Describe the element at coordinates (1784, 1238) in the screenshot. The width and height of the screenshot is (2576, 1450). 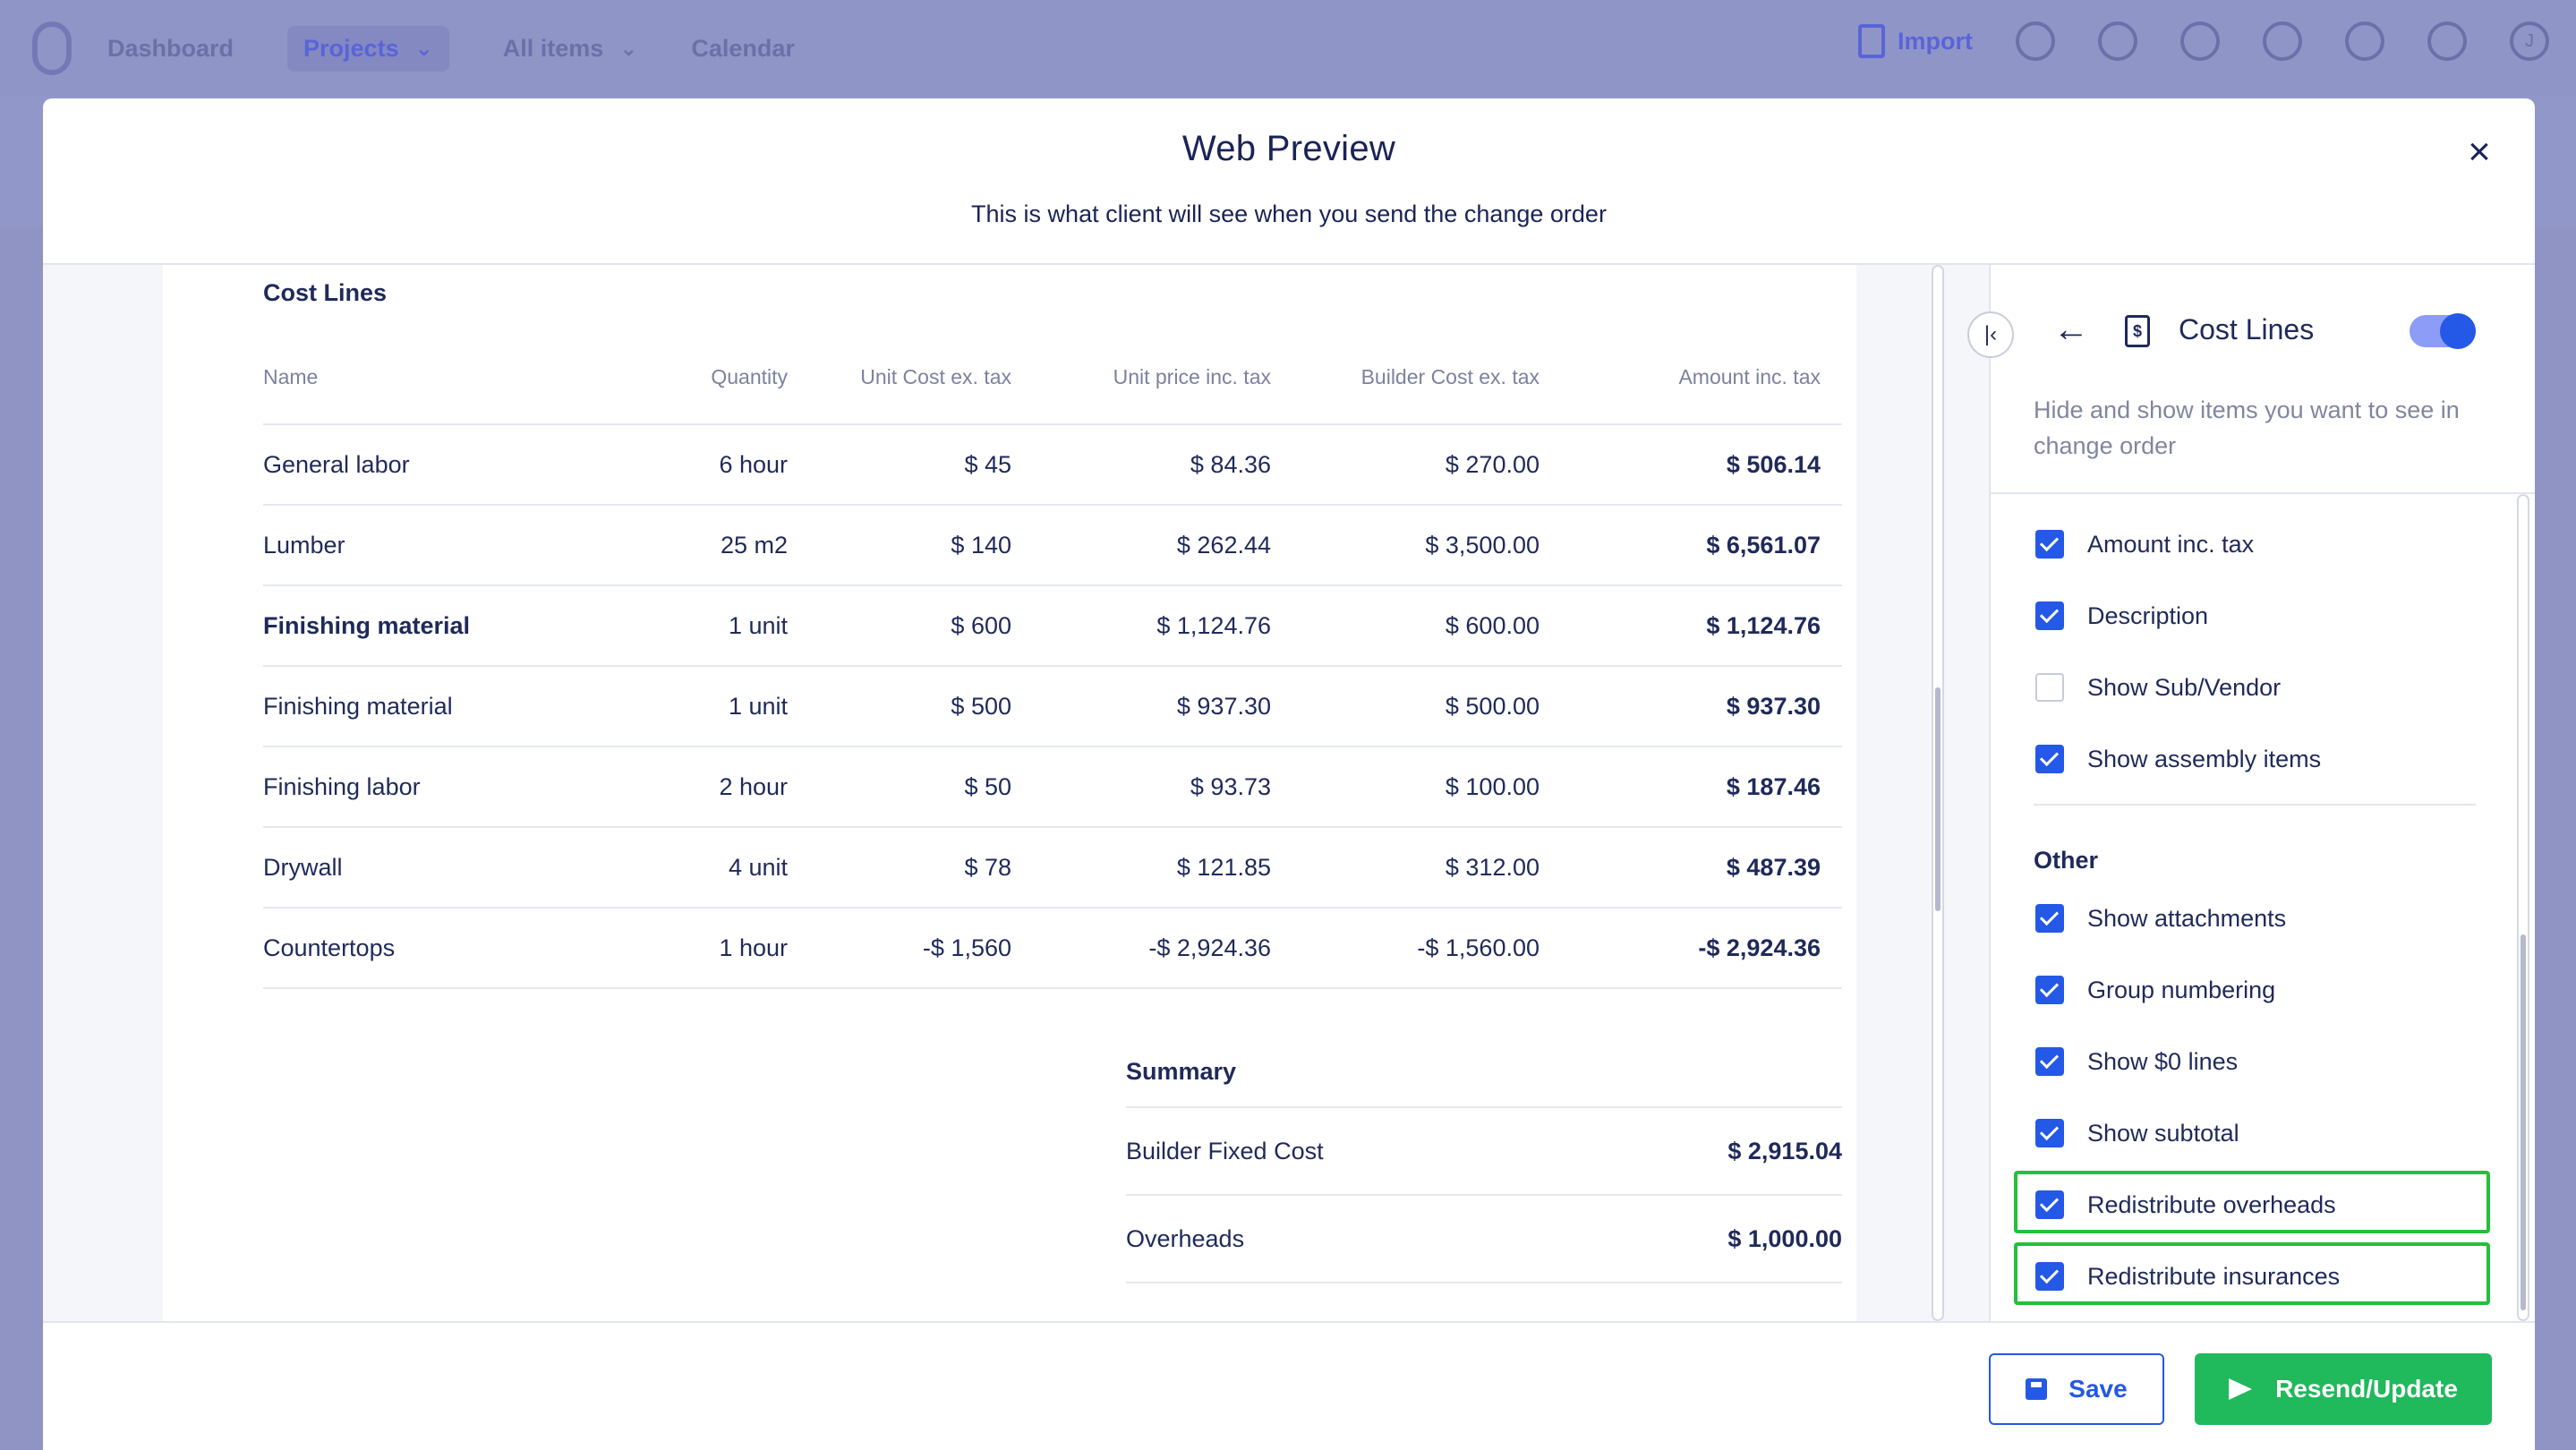
I see `summary-value: $ 1,000.00` at that location.